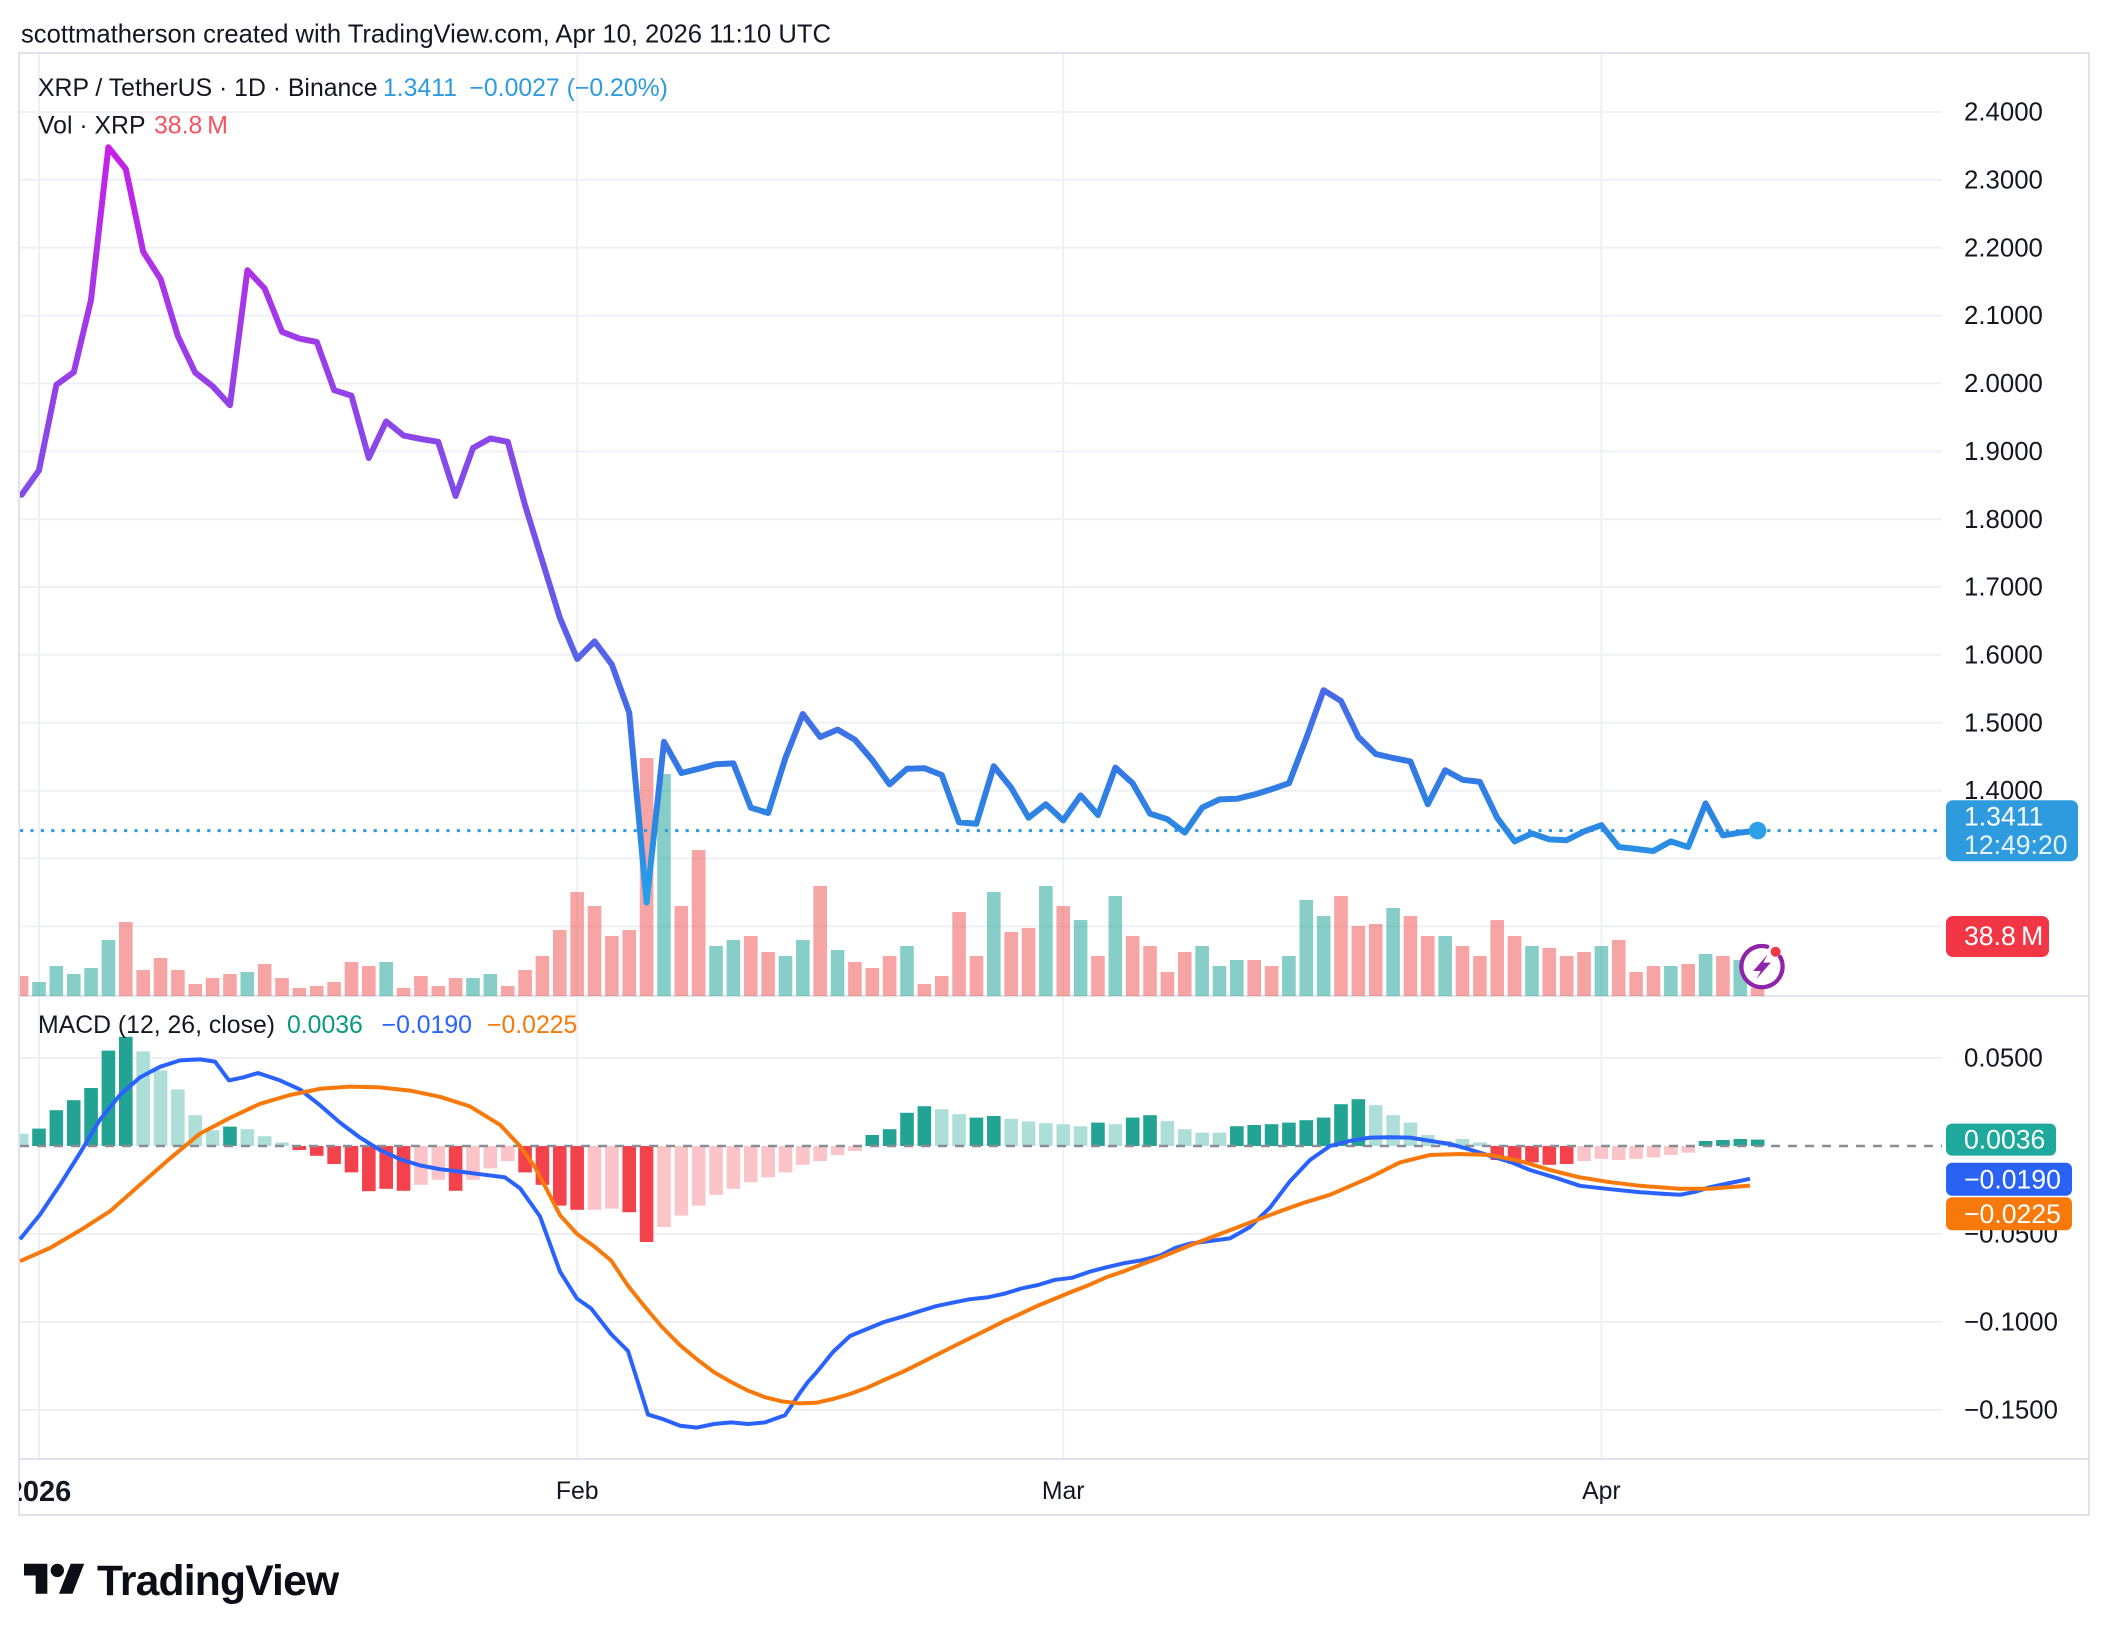 This screenshot has height=1636, width=2108. What do you see at coordinates (2003, 316) in the screenshot?
I see `svg-text: 2.1000` at bounding box center [2003, 316].